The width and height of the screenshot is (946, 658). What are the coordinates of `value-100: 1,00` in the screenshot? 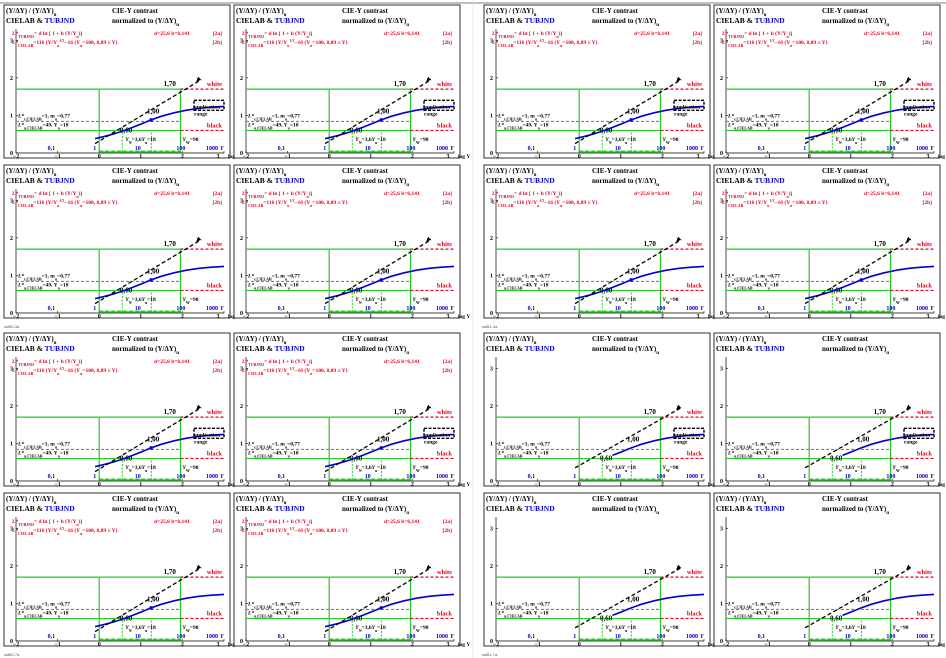 It's located at (153, 439).